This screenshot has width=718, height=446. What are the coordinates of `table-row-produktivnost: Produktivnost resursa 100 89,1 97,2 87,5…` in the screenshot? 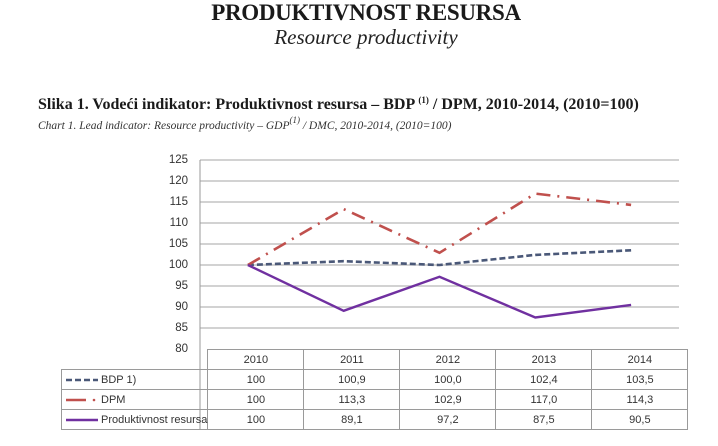 It's located at (374, 419).